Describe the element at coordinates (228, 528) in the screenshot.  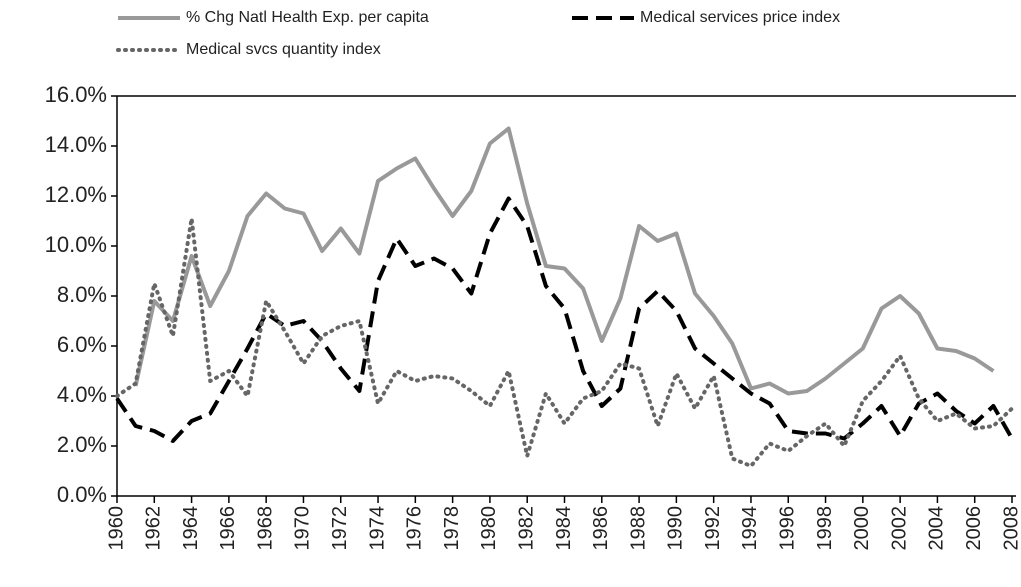
I see `x-tick-label: 1966` at that location.